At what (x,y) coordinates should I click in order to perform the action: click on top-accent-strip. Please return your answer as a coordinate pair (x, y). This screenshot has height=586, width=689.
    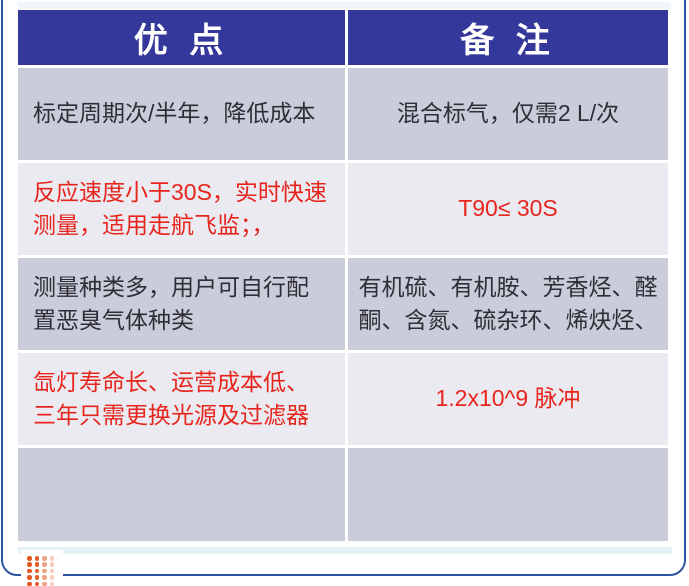
    Looking at the image, I should click on (344, 5).